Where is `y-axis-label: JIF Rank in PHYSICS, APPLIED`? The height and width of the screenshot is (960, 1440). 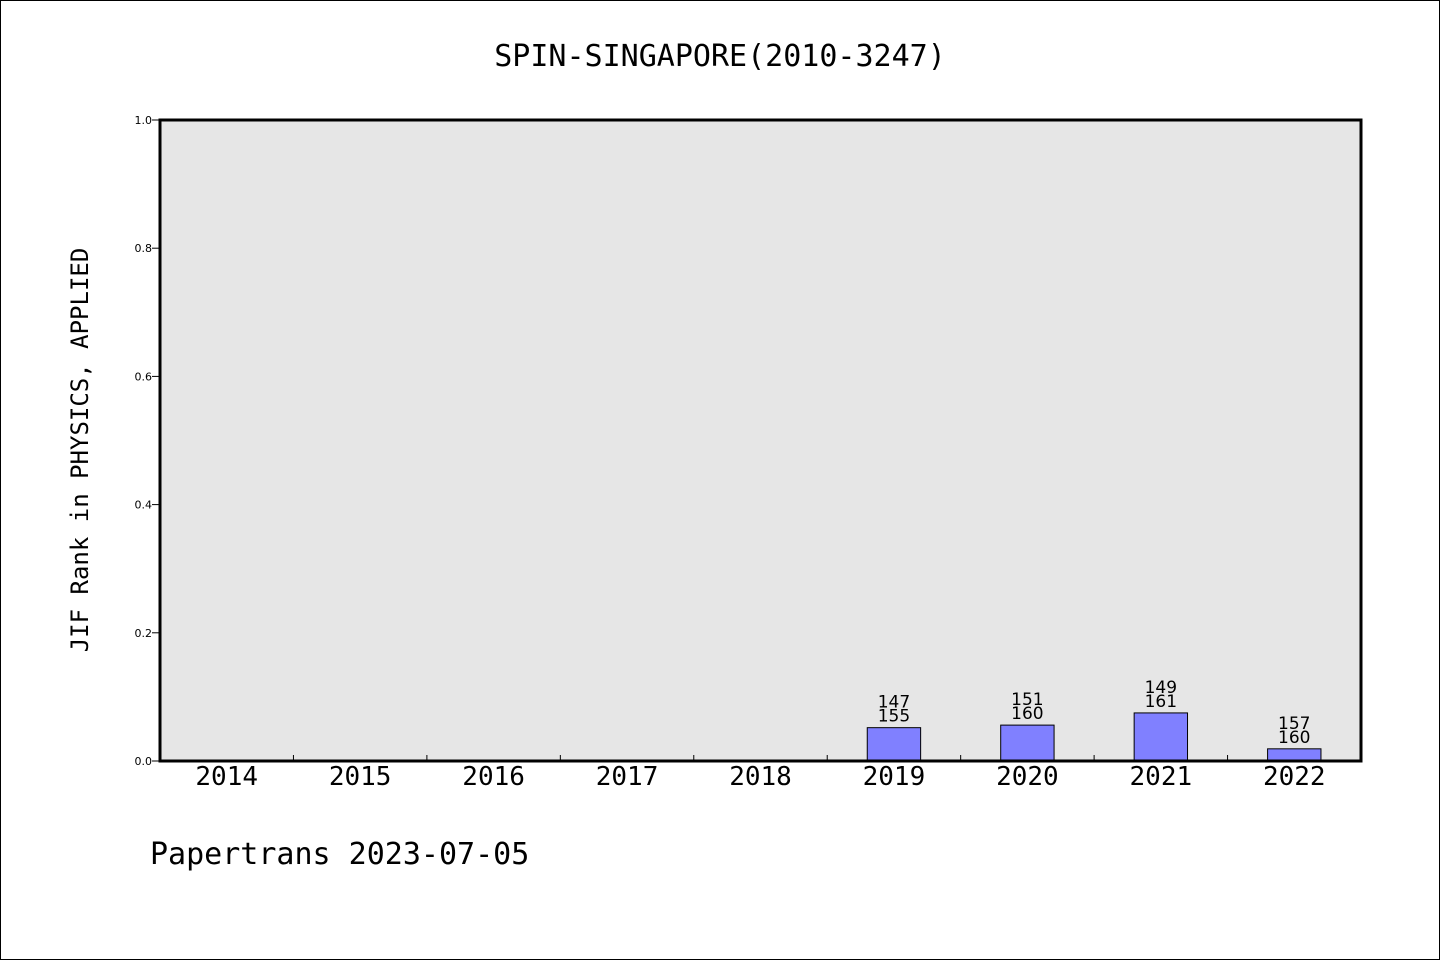 y-axis-label: JIF Rank in PHYSICS, APPLIED is located at coordinates (80, 450).